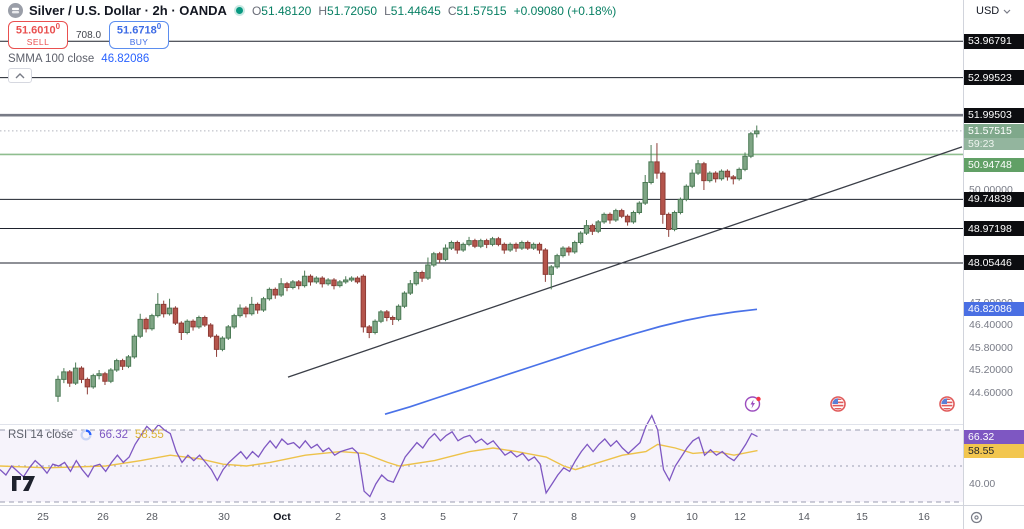  What do you see at coordinates (994, 78) in the screenshot?
I see `price-level-label: 52.99523` at bounding box center [994, 78].